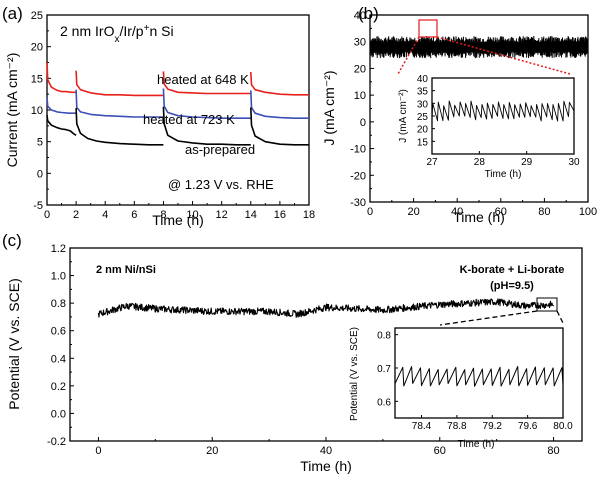 The height and width of the screenshot is (480, 600). Describe the element at coordinates (12, 240) in the screenshot. I see `panel-c-label: (c)` at that location.